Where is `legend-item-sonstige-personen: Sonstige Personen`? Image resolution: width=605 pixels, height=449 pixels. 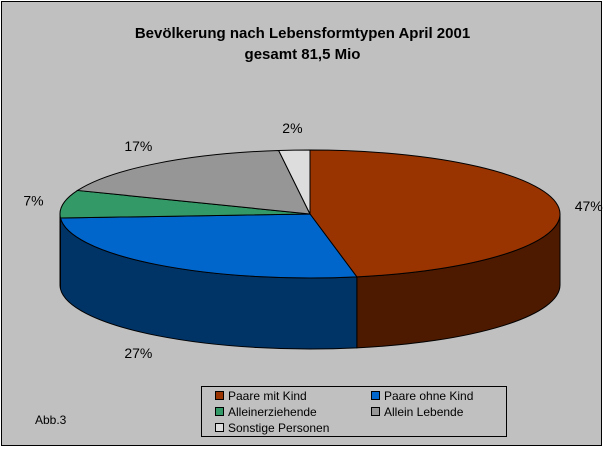
legend-item-sonstige-personen: Sonstige Personen is located at coordinates (272, 428).